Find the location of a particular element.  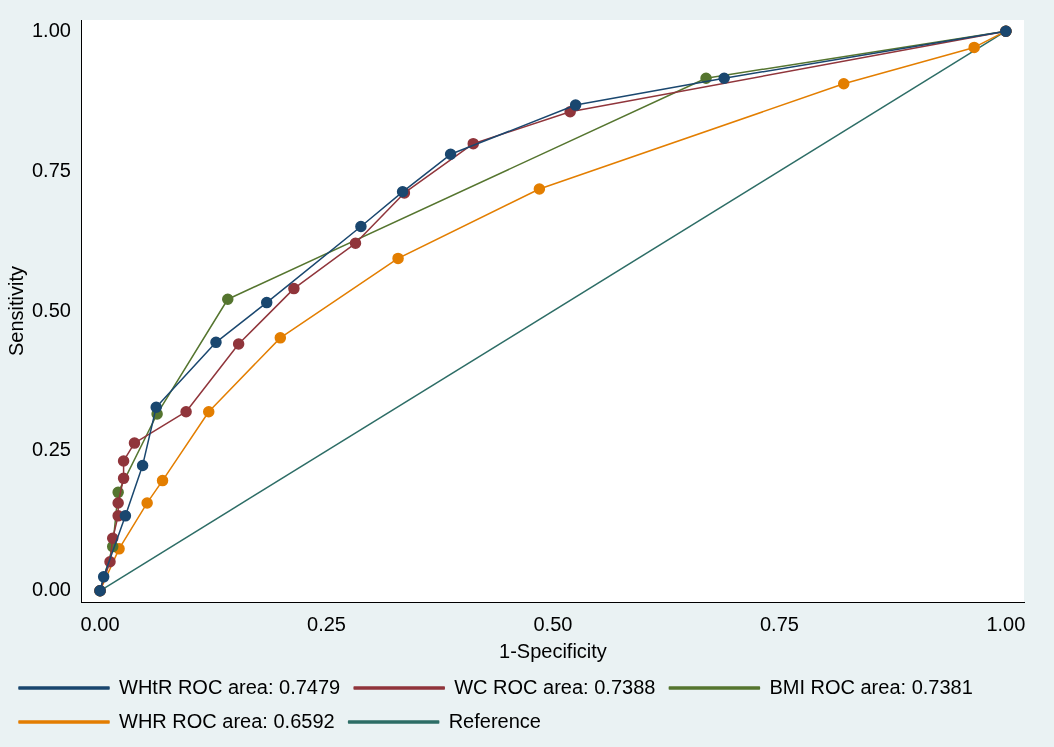

y-axis-title: Sensitivity is located at coordinates (15, 311).